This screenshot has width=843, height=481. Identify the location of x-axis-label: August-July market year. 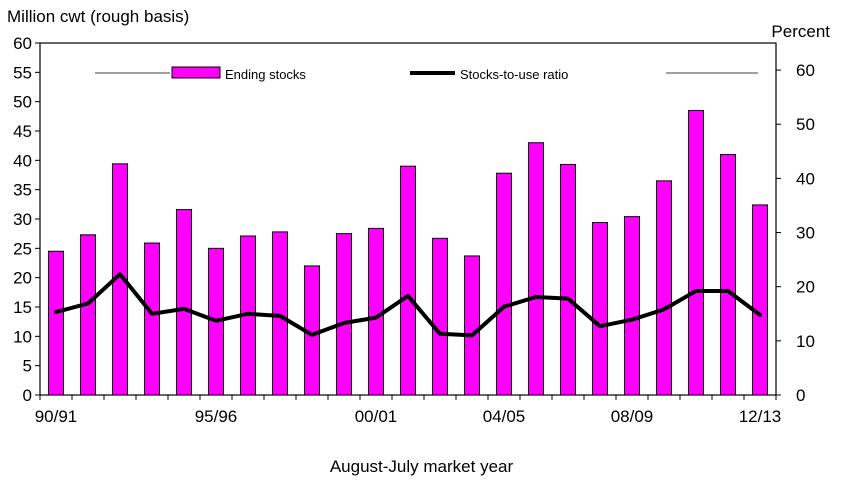
(421, 466).